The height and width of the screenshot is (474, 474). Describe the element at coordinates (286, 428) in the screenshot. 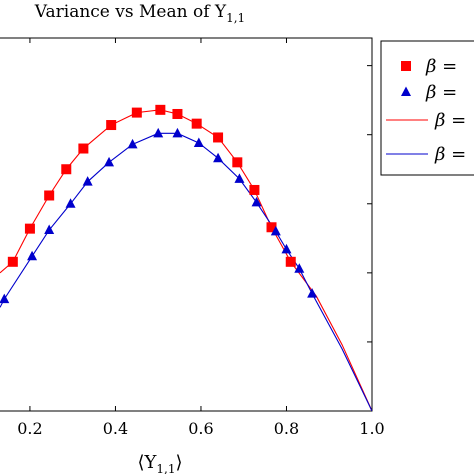

I see `x-tick-label: 0.8` at that location.